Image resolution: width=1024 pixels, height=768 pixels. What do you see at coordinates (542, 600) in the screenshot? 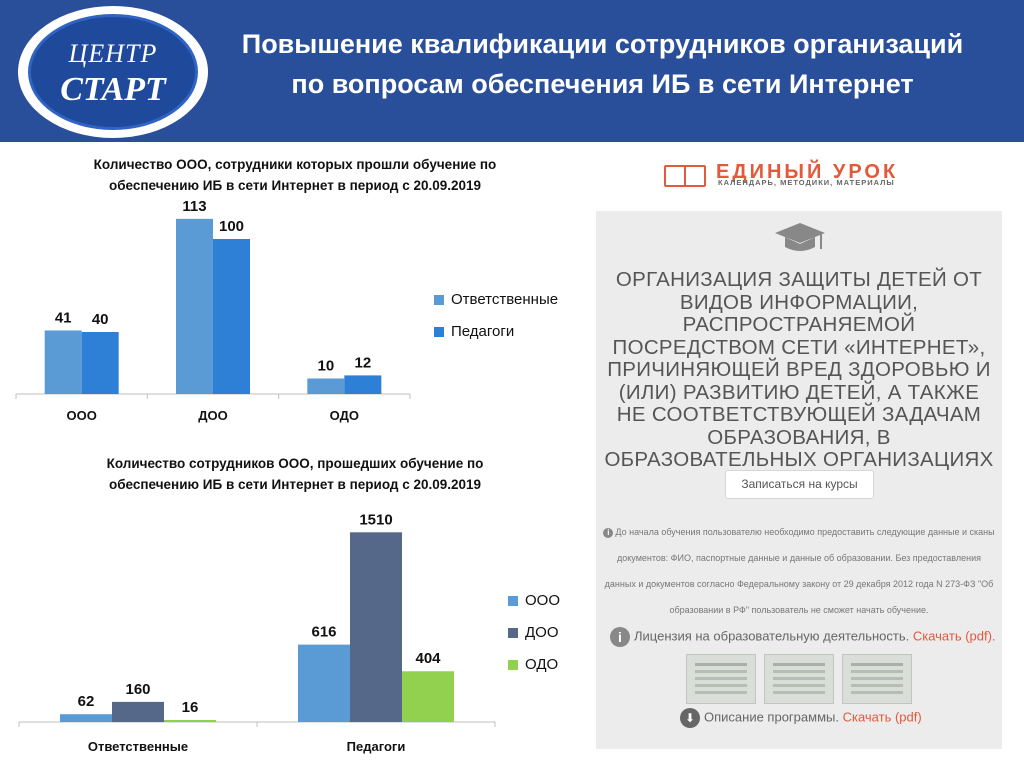
I see `legend-label: ООО` at bounding box center [542, 600].